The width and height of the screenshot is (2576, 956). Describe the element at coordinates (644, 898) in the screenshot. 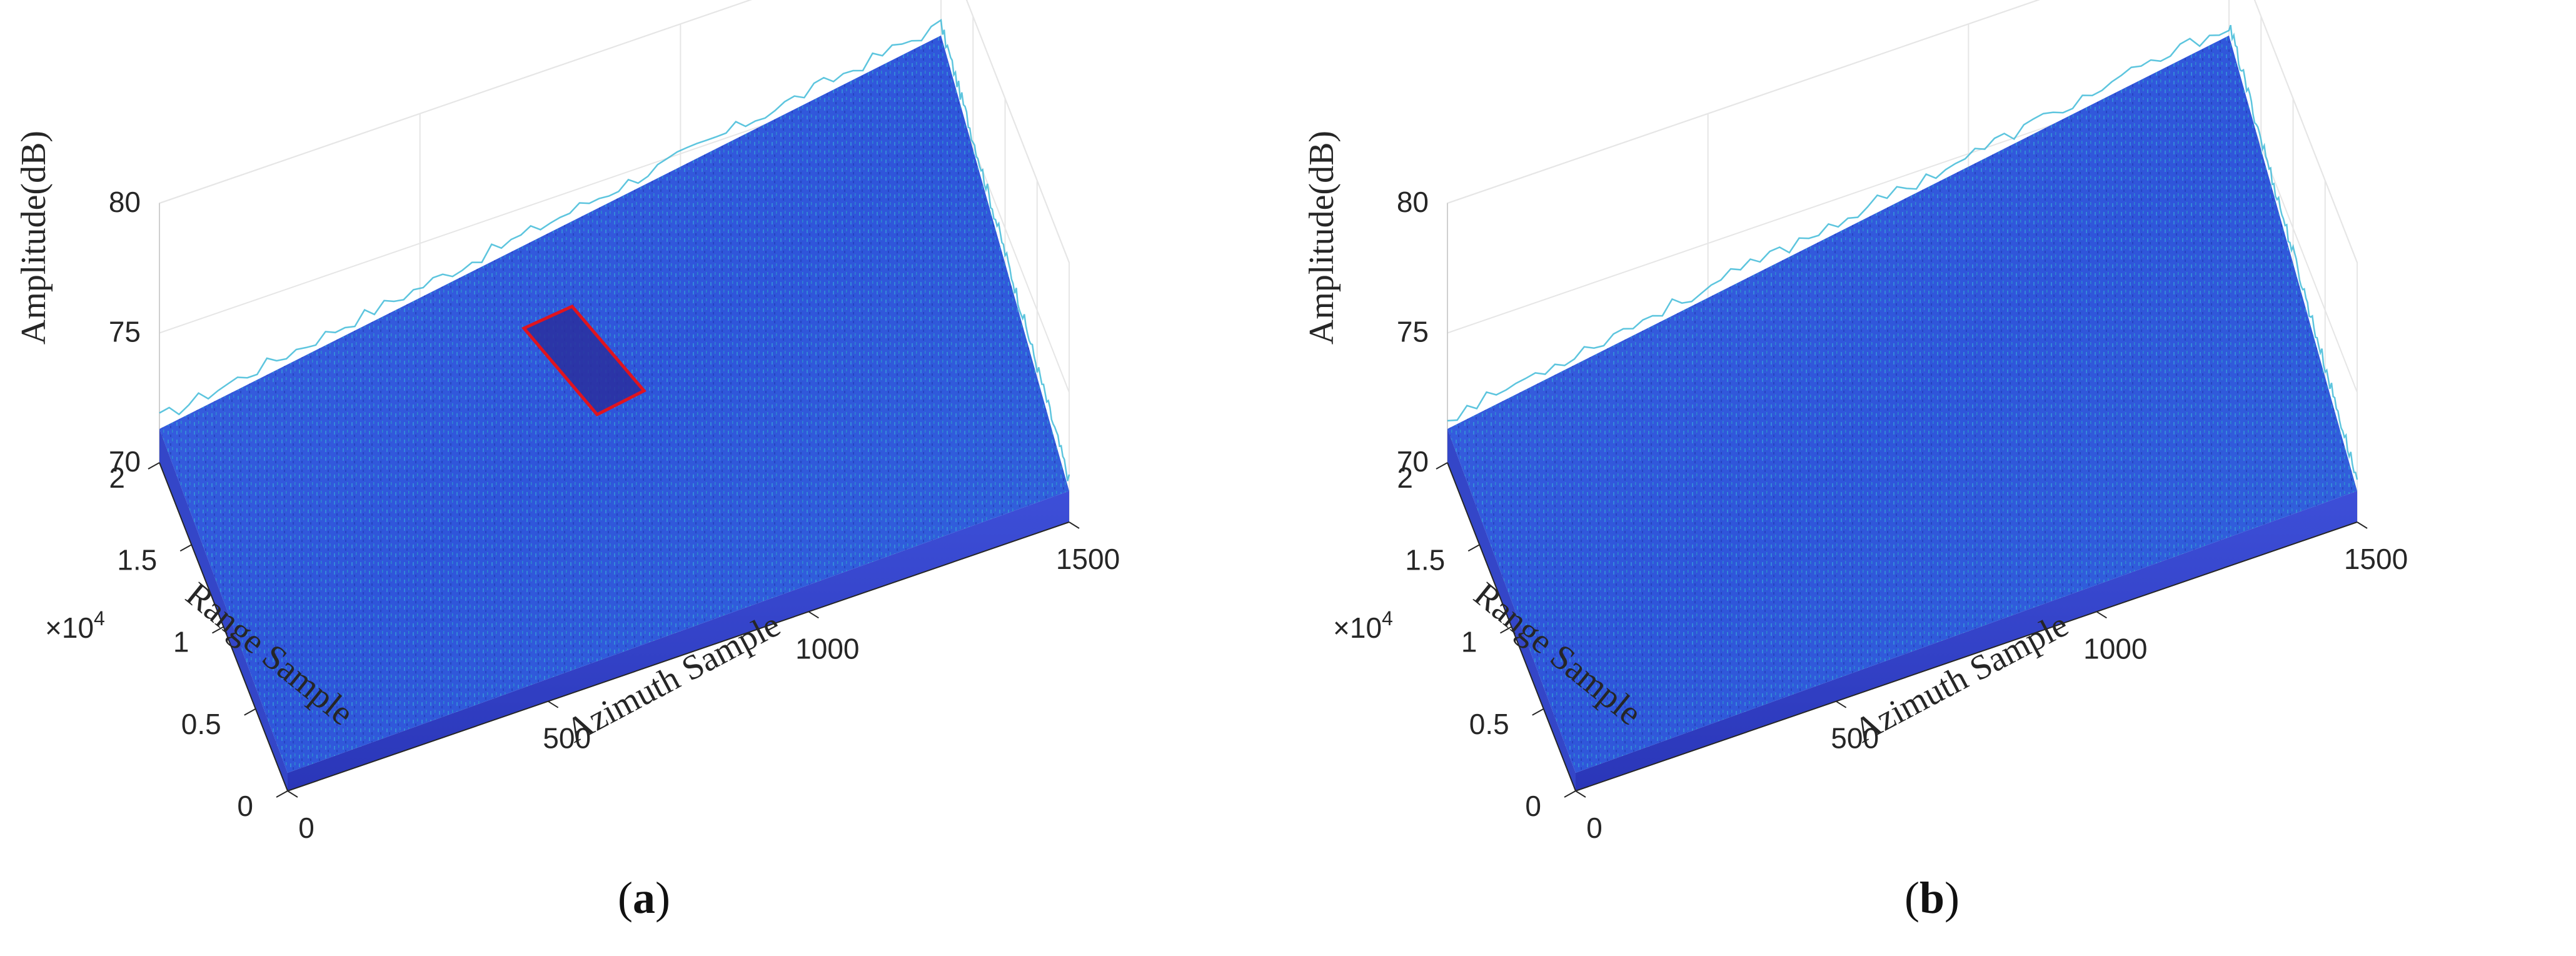

I see `caption-a: (a)` at that location.